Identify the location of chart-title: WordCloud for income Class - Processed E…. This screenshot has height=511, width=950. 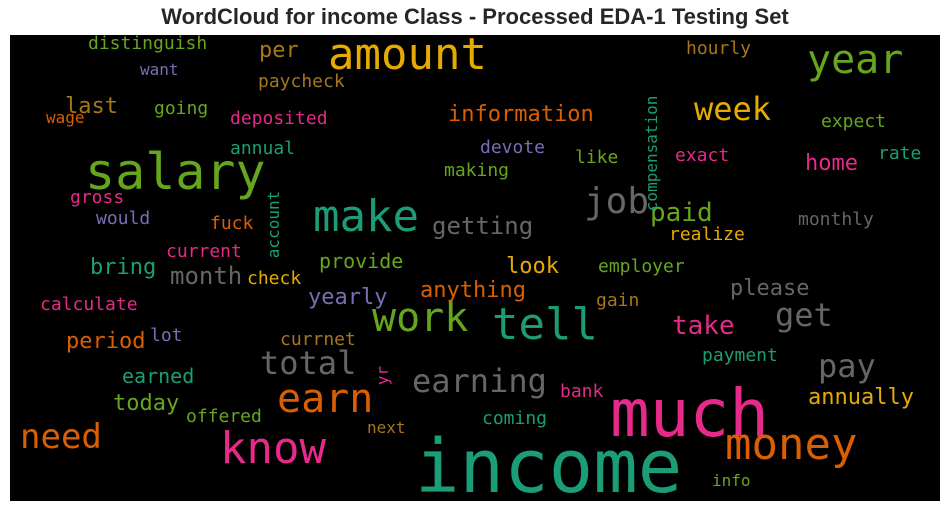
(475, 16).